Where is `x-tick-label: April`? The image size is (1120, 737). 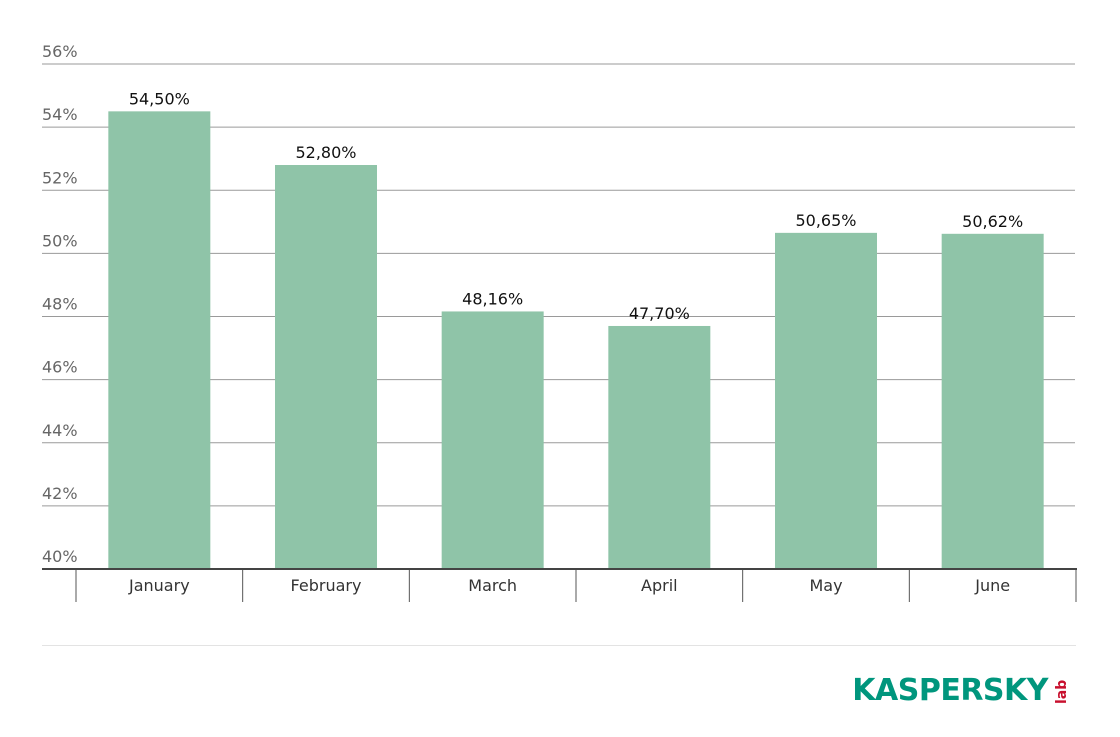 x-tick-label: April is located at coordinates (659, 585).